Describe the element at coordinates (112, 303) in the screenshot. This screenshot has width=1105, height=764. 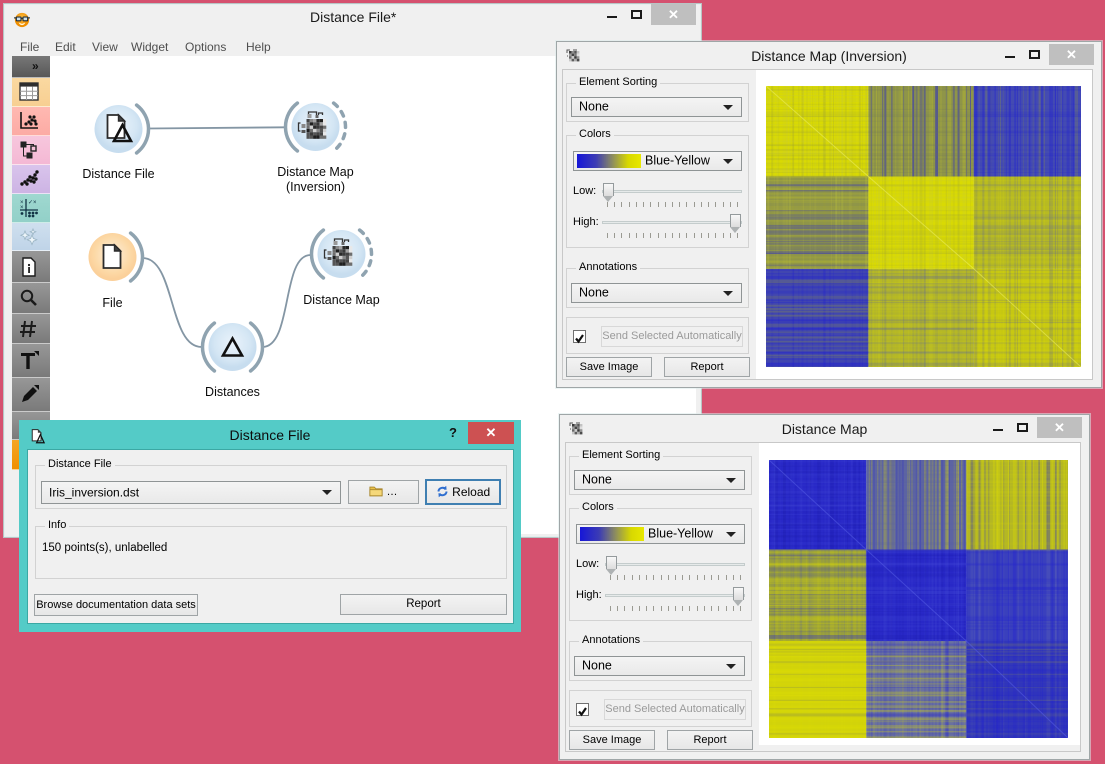
I see `svg-text: File` at that location.